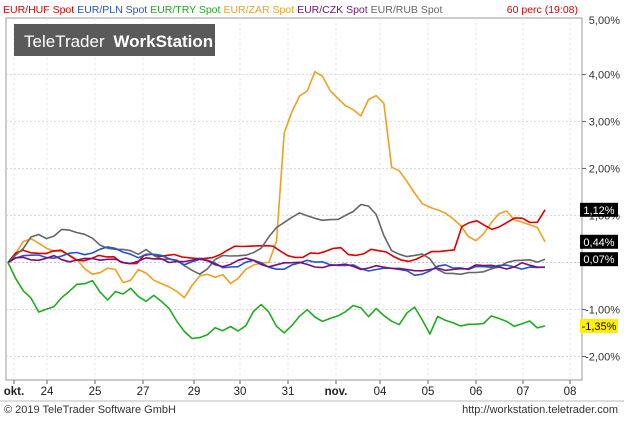  Describe the element at coordinates (602, 357) in the screenshot. I see `y-tick-label: -2,00%` at that location.